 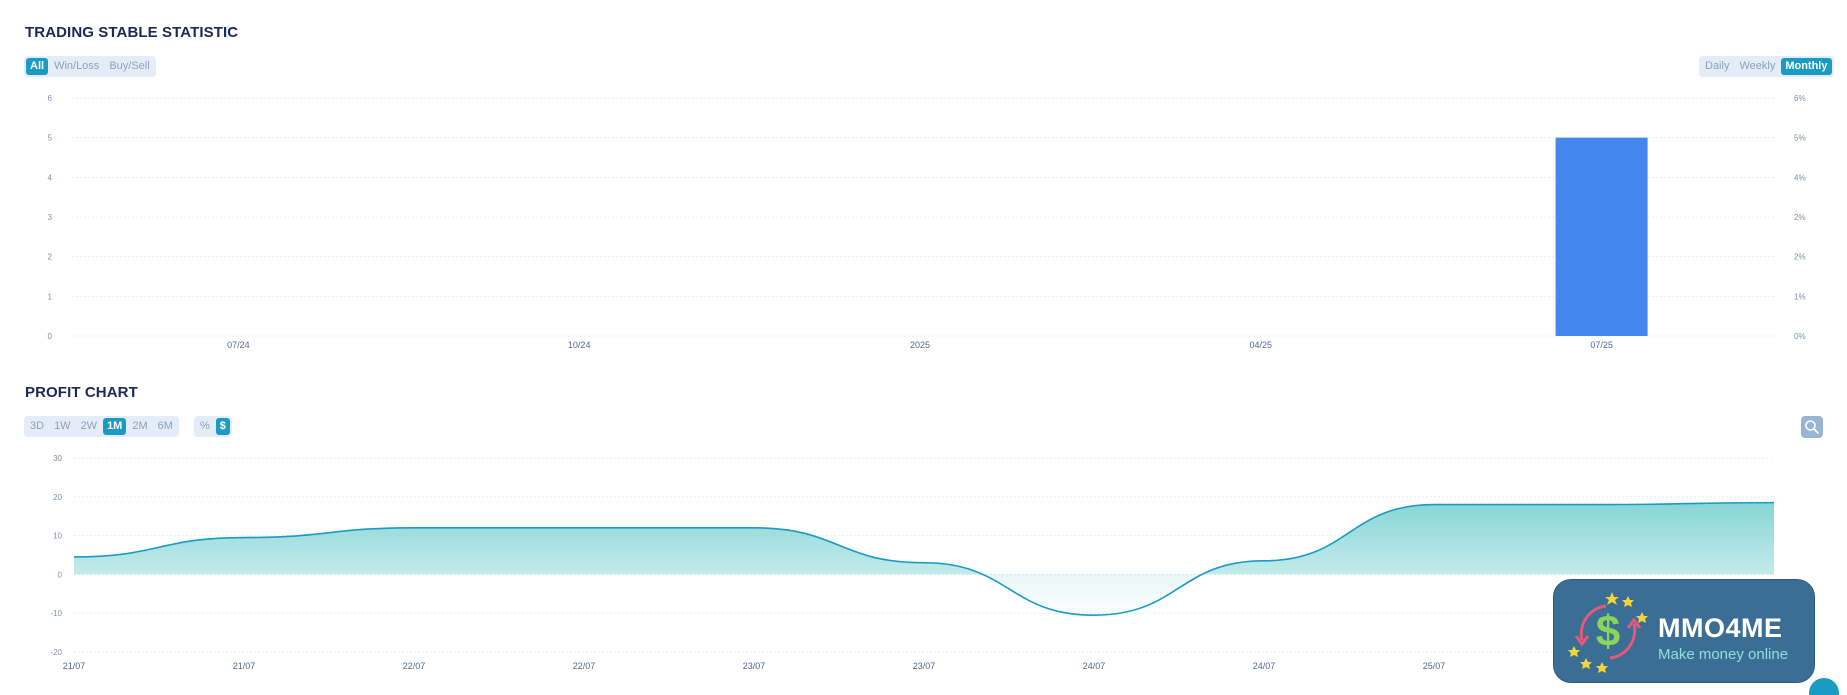 What do you see at coordinates (1824, 686) in the screenshot?
I see `chat-widget-button` at bounding box center [1824, 686].